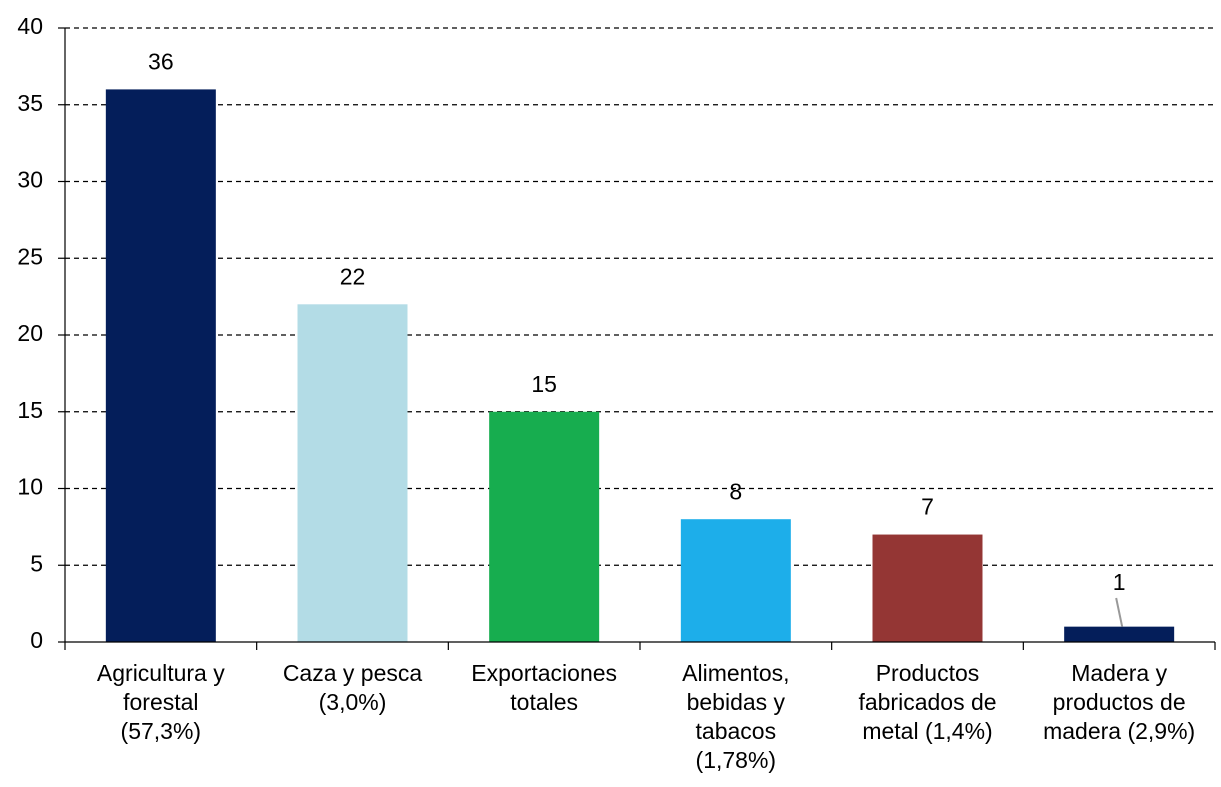  What do you see at coordinates (544, 687) in the screenshot?
I see `x-tick-label: Exportaciones totales` at bounding box center [544, 687].